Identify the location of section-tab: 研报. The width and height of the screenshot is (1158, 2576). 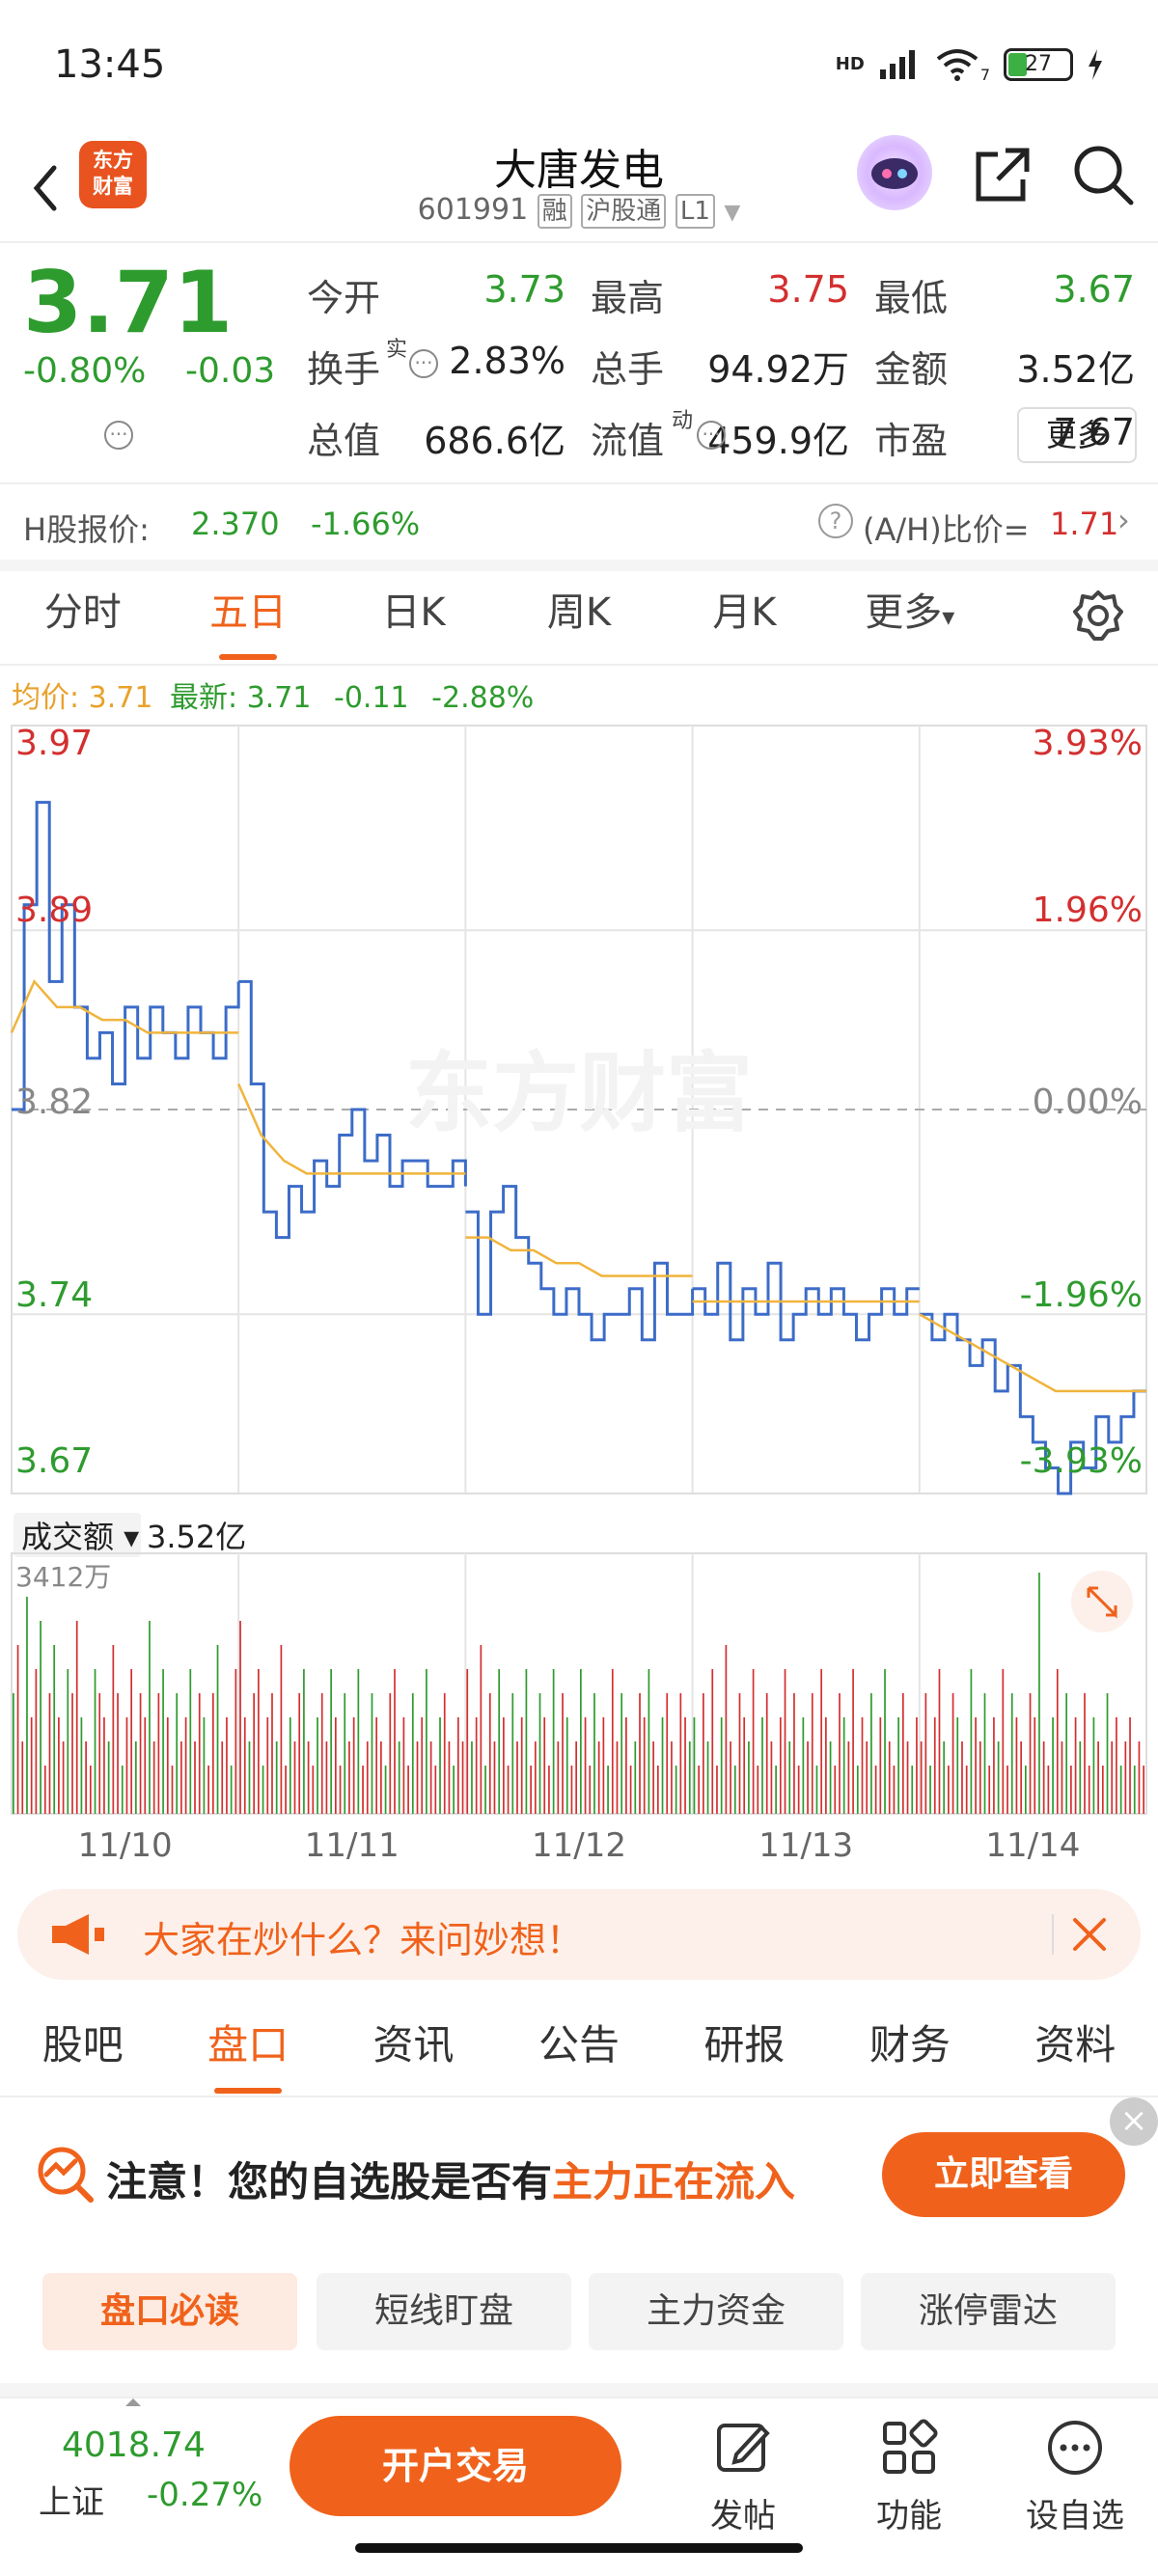
(744, 2045).